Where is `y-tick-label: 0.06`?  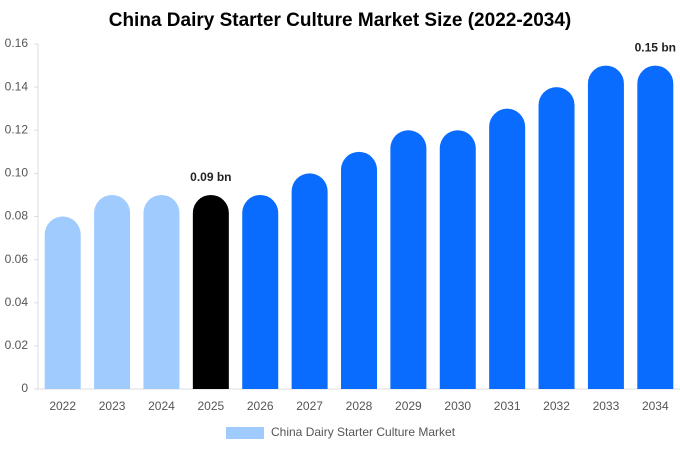 y-tick-label: 0.06 is located at coordinates (17, 259).